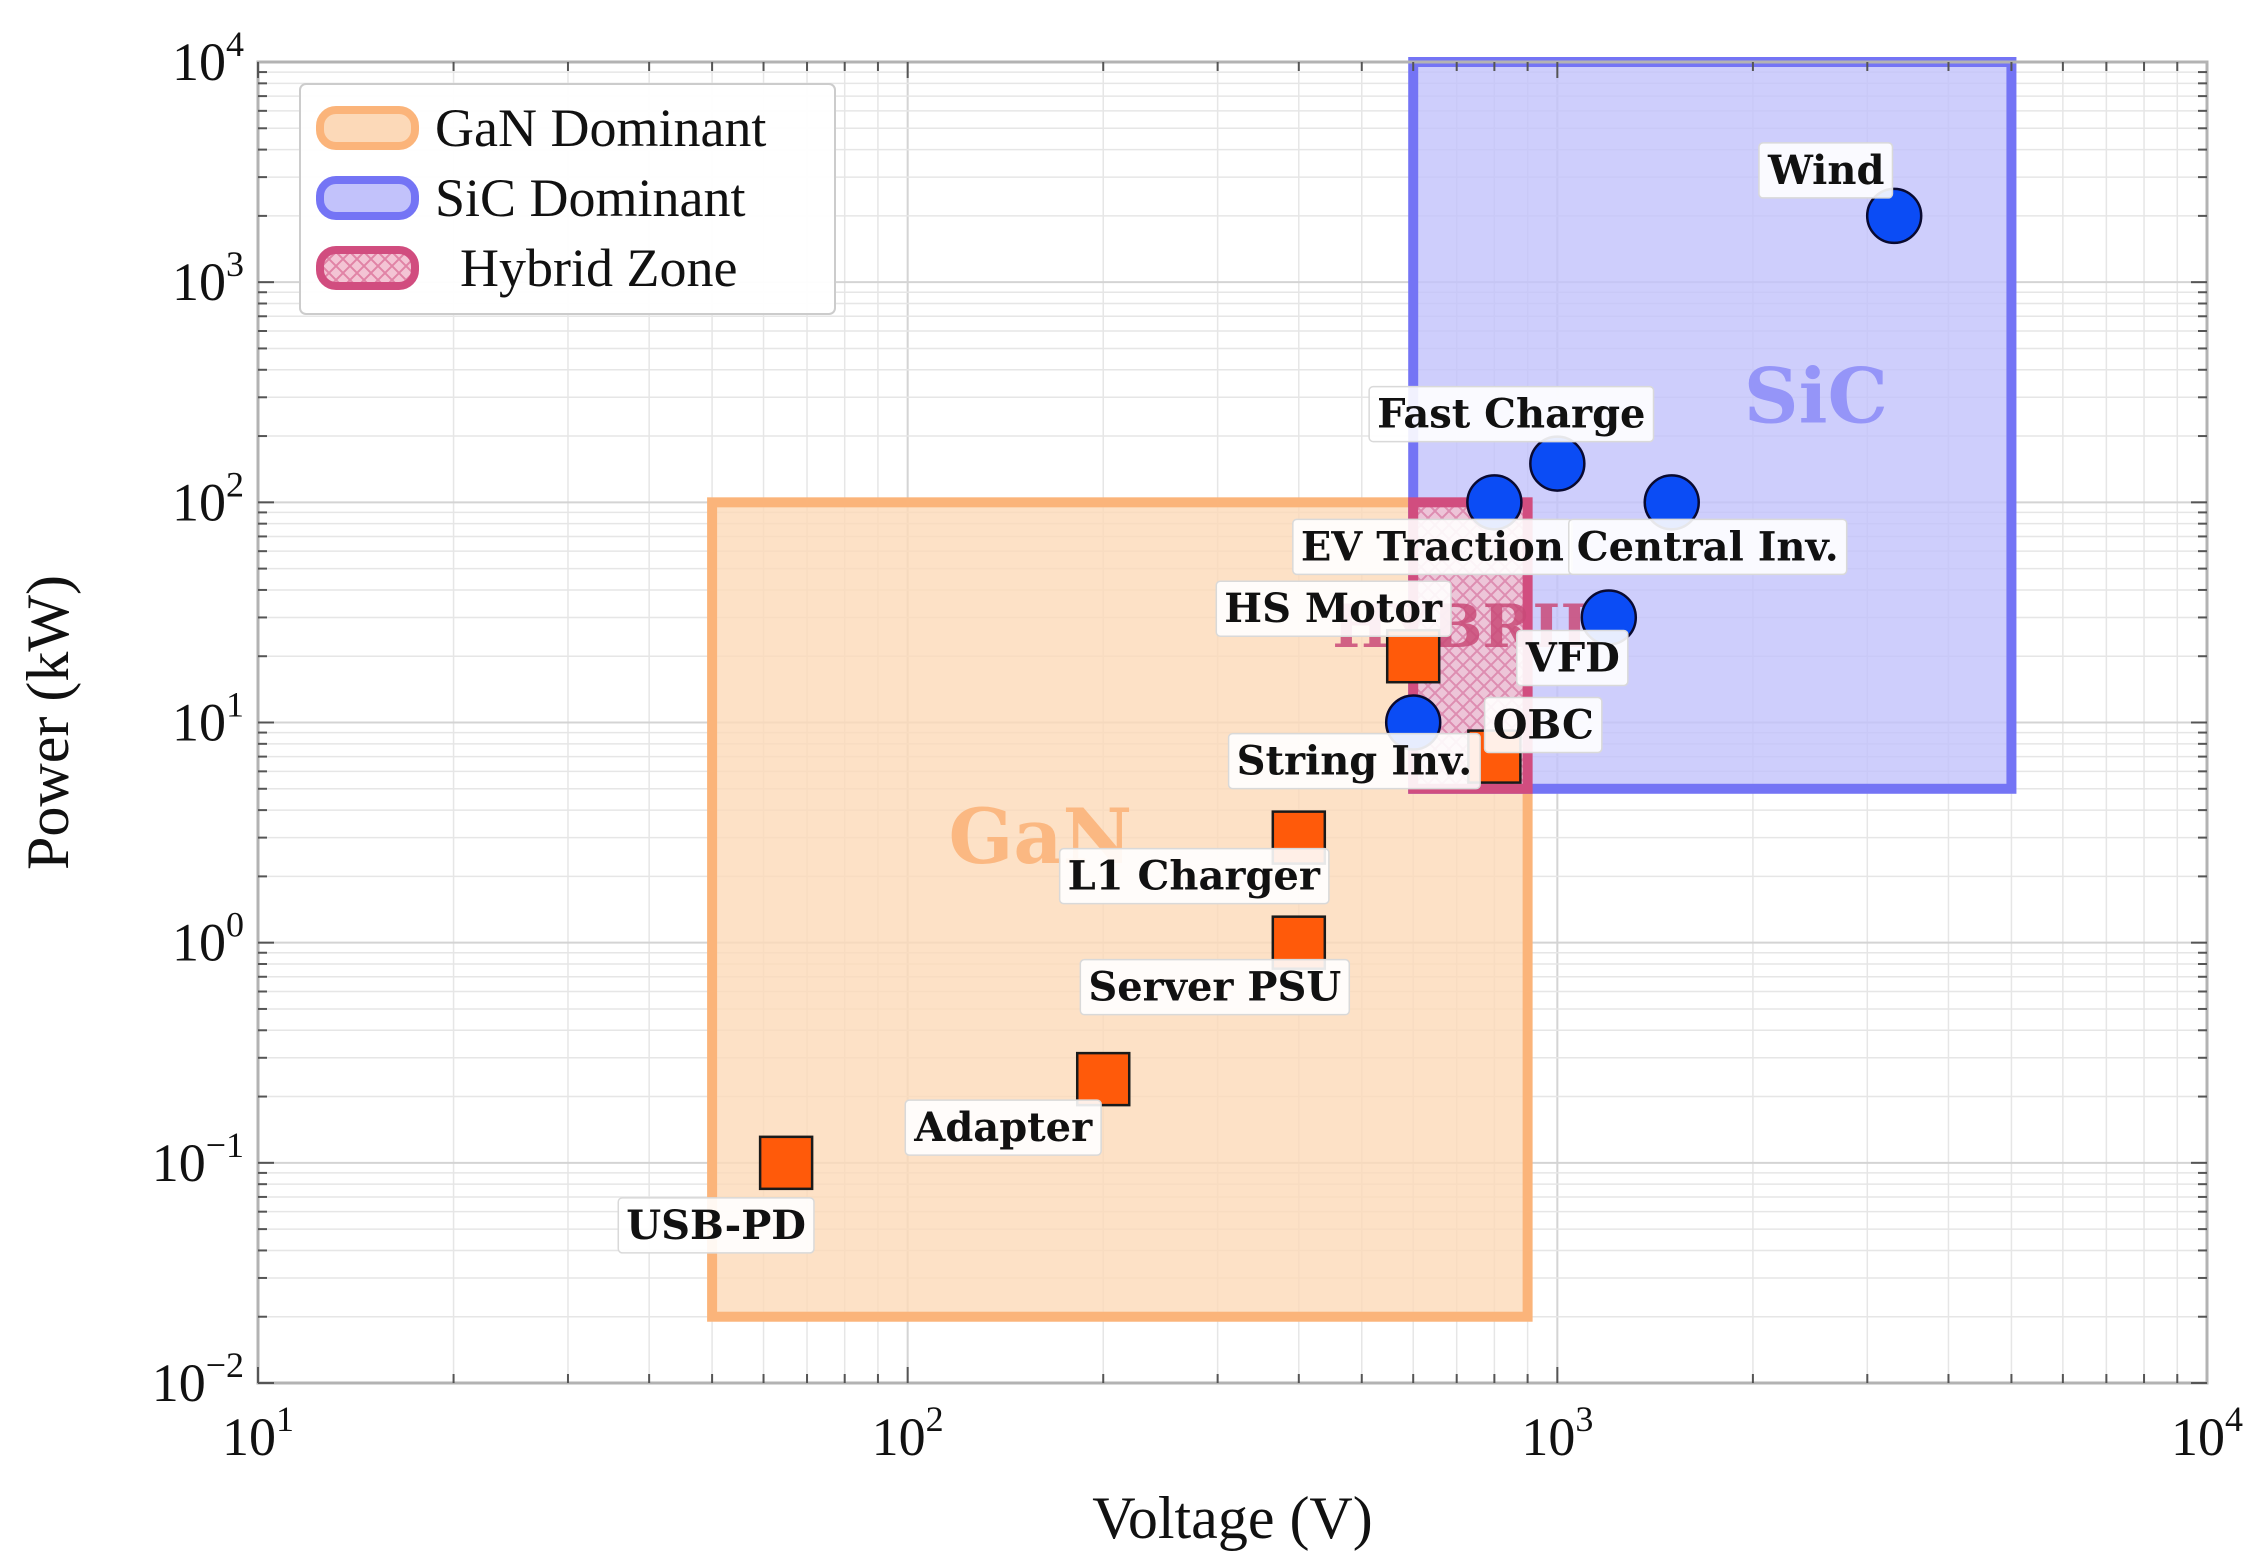  I want to click on point-label-central-inv: Central Inv., so click(1708, 546).